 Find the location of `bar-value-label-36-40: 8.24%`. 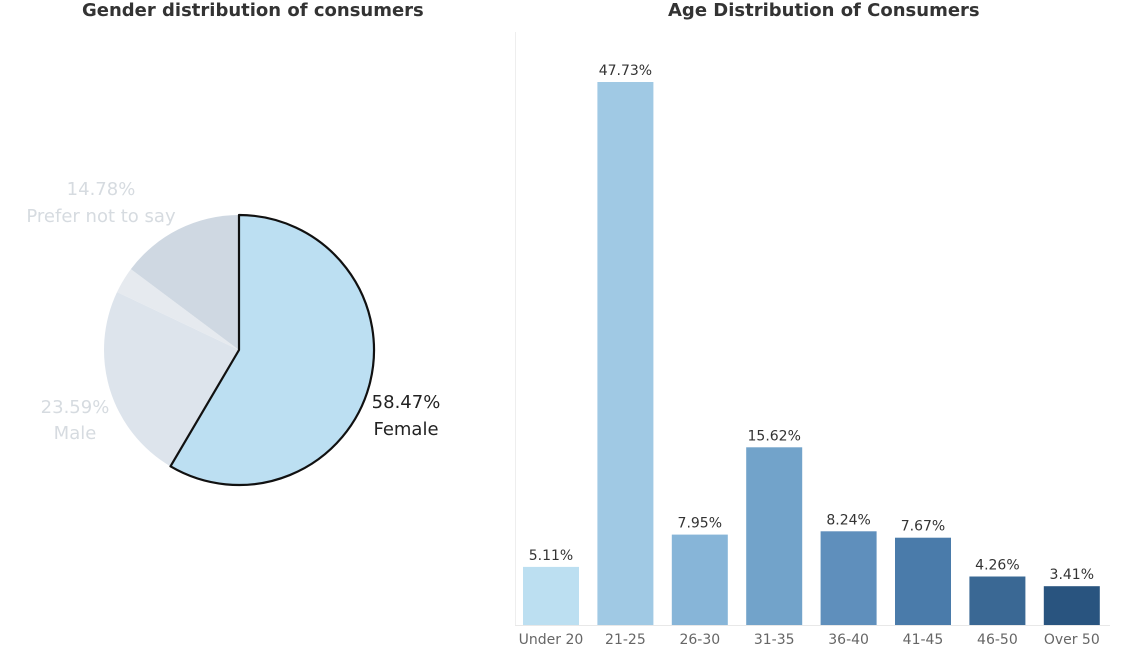

bar-value-label-36-40: 8.24% is located at coordinates (848, 520).